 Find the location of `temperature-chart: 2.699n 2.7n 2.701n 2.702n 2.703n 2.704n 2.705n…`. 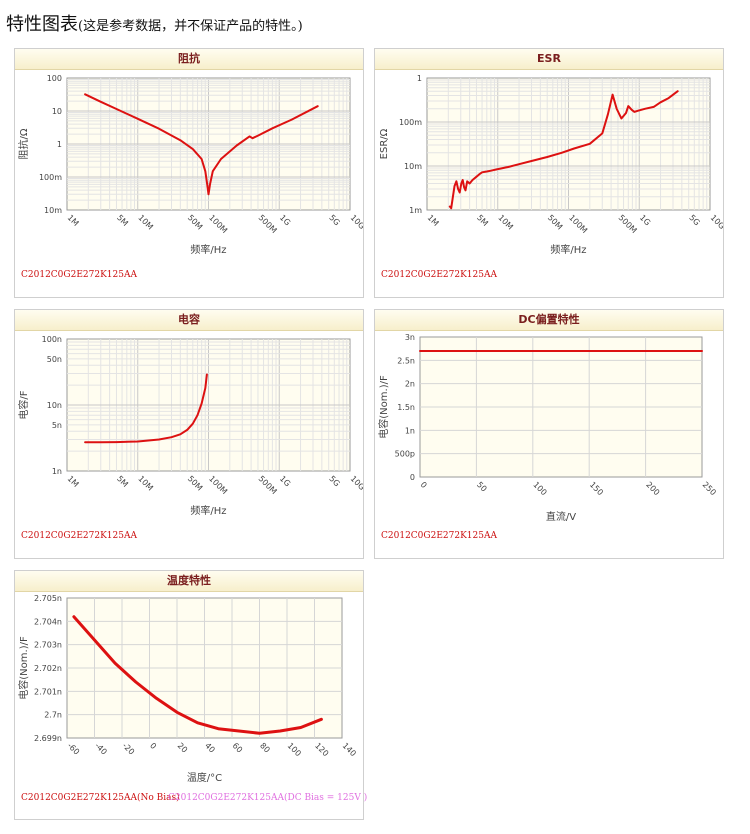

temperature-chart: 2.699n 2.7n 2.701n 2.702n 2.703n 2.704n 2.705n… is located at coordinates (187, 689).